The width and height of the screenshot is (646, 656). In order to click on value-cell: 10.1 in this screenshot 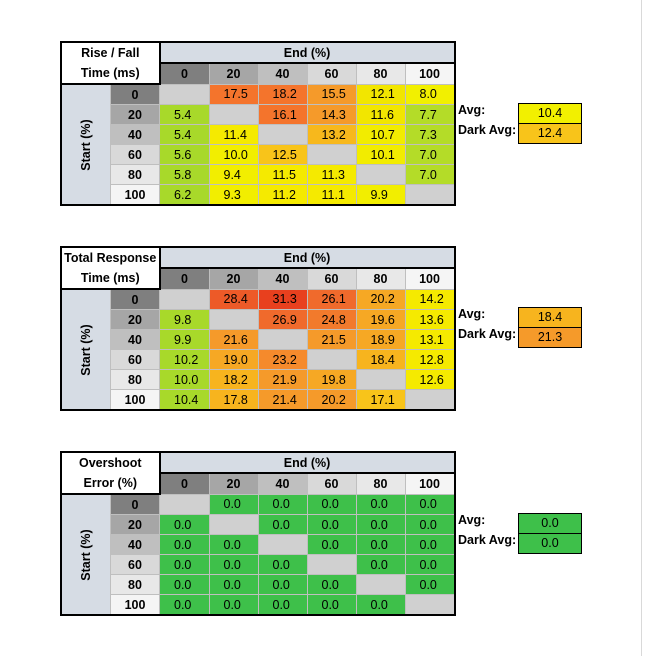, I will do `click(380, 154)`.